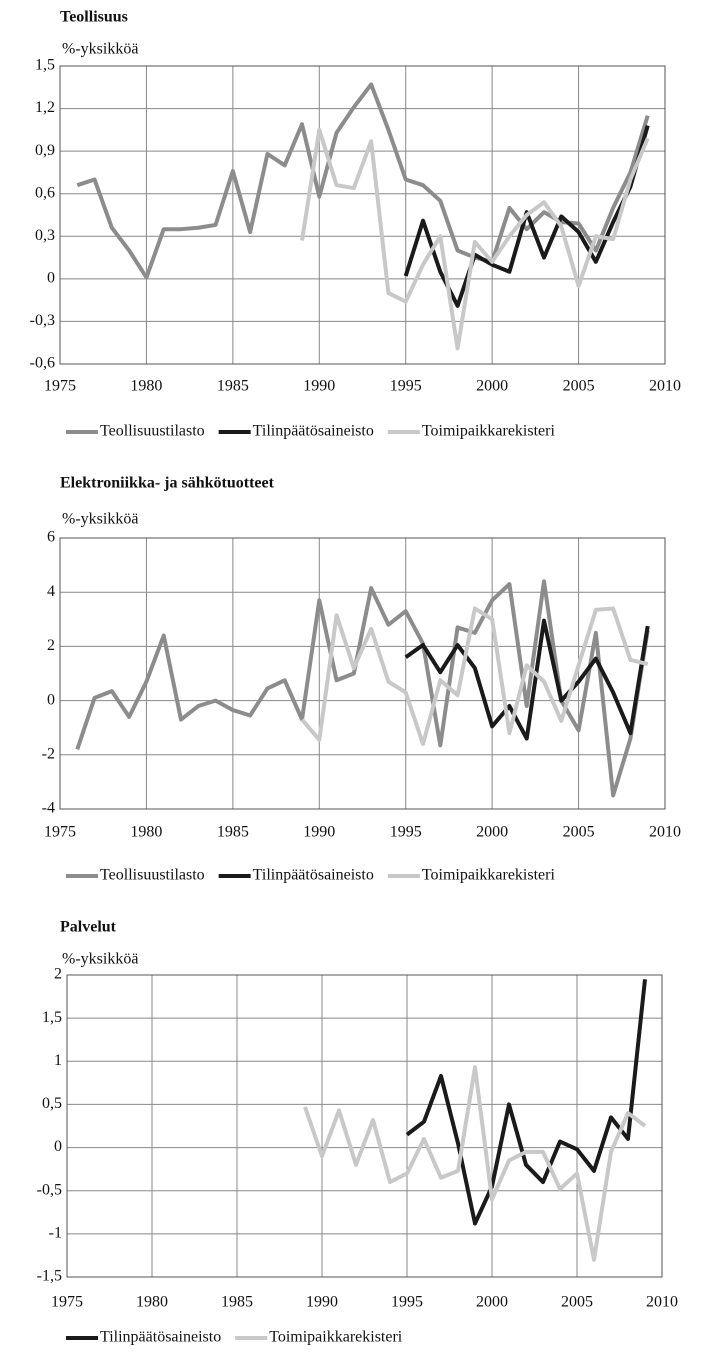  What do you see at coordinates (42, 363) in the screenshot?
I see `y-tick-label: -0,6` at bounding box center [42, 363].